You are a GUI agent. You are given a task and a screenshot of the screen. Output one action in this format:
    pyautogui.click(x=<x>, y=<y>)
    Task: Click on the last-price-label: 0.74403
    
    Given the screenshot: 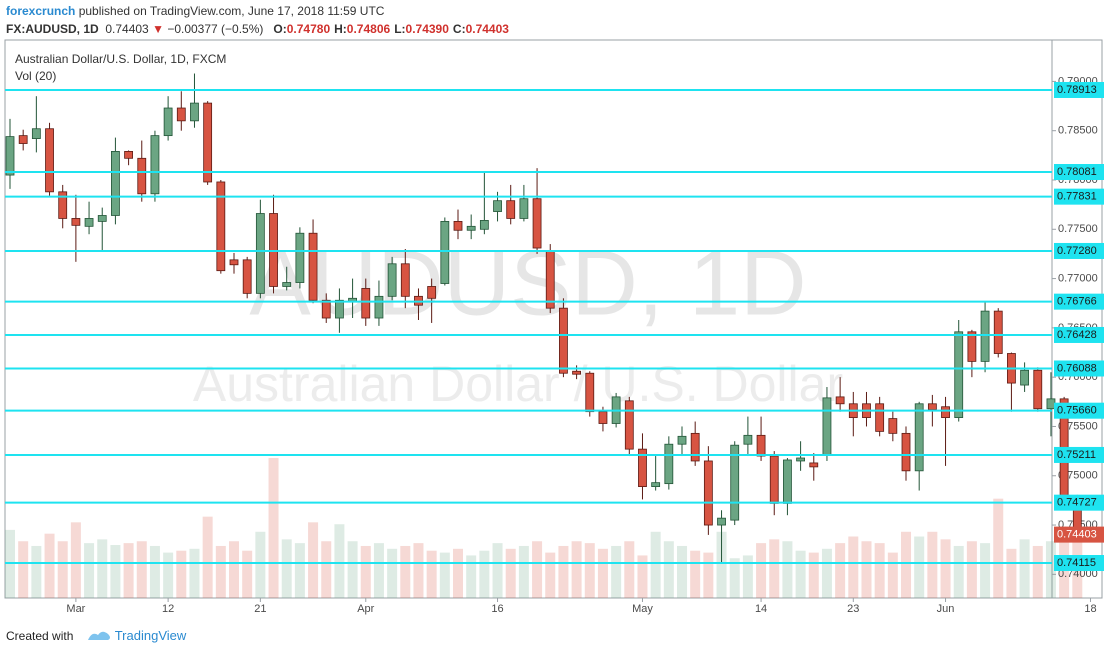 What is the action you would take?
    pyautogui.click(x=1077, y=535)
    